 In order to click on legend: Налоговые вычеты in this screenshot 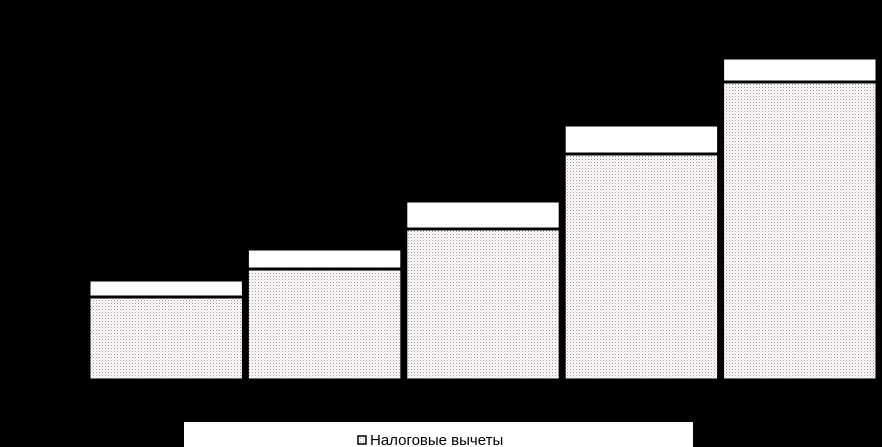, I will do `click(430, 439)`.